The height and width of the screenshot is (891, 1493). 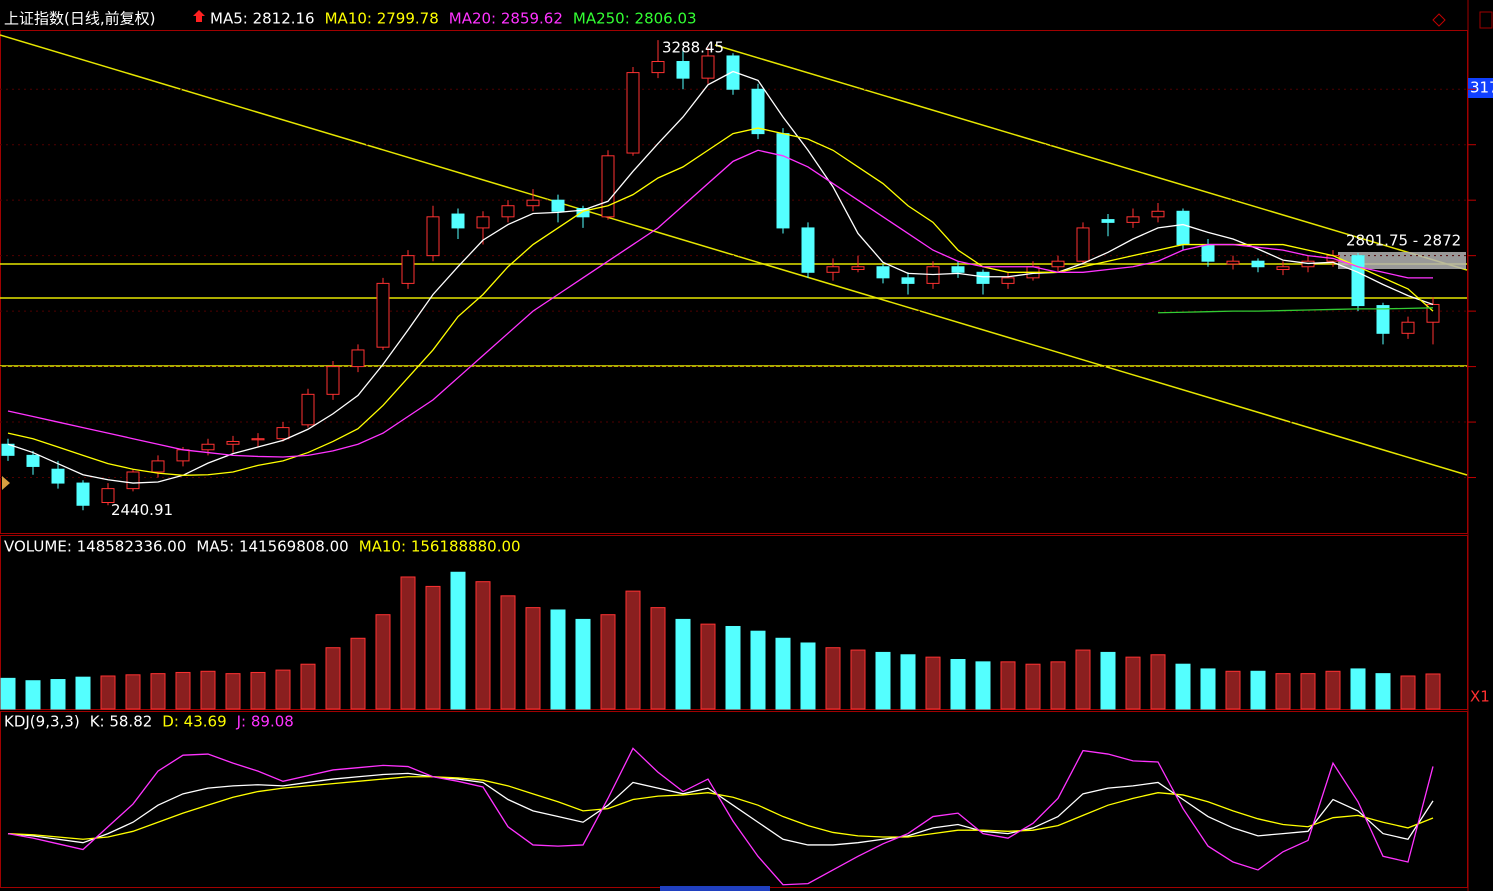 I want to click on scrollbar, so click(x=715, y=888).